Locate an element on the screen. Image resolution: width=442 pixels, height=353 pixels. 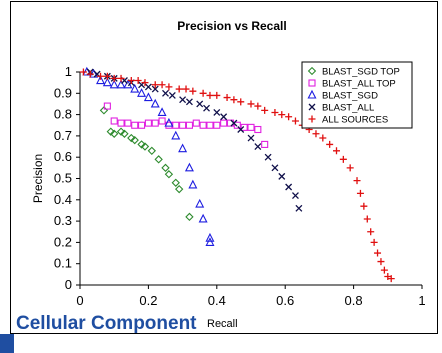
caption-accent-bar is located at coordinates (7, 343).